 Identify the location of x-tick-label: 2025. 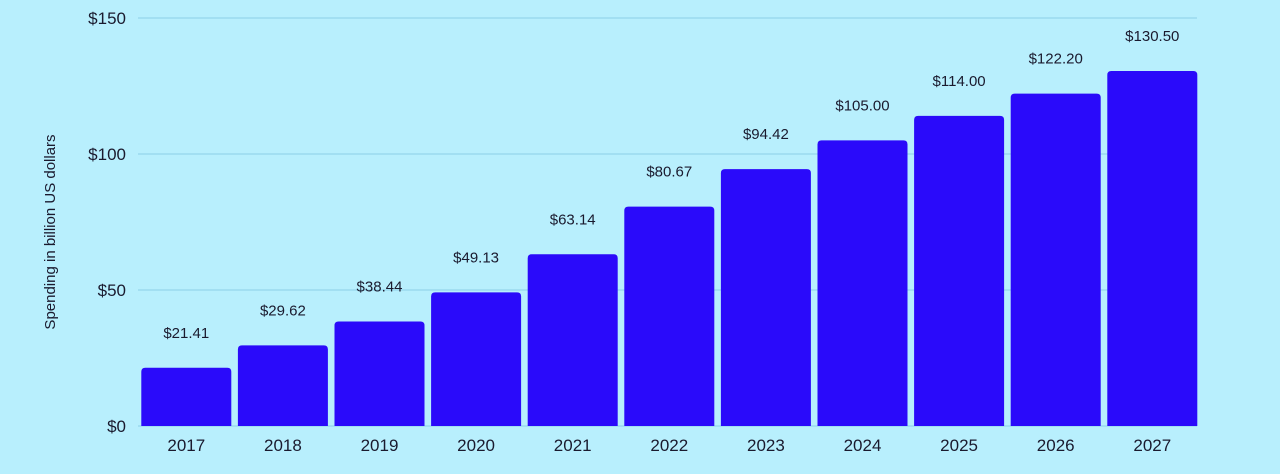
(959, 445).